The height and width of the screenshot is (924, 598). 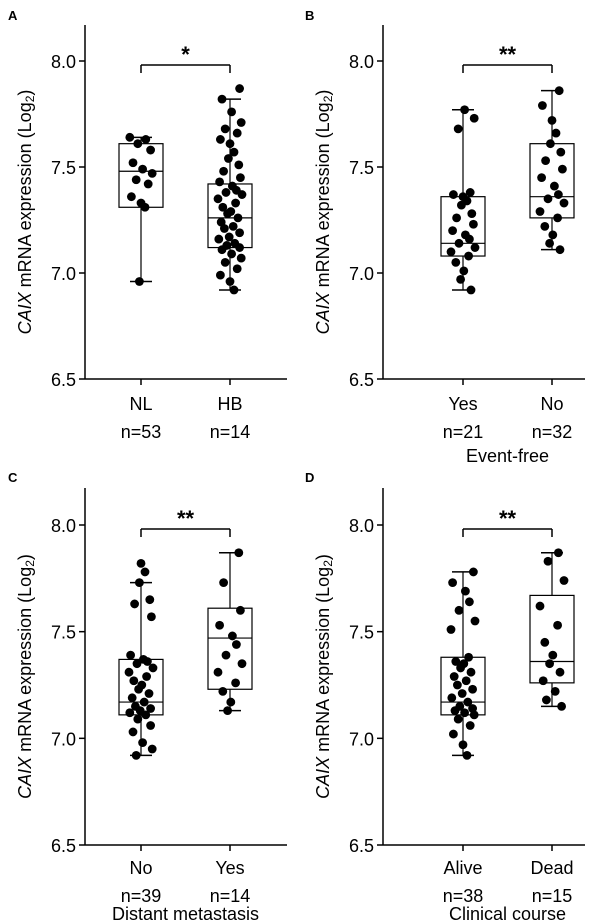 What do you see at coordinates (229, 868) in the screenshot?
I see `x-tick-label: Yes` at bounding box center [229, 868].